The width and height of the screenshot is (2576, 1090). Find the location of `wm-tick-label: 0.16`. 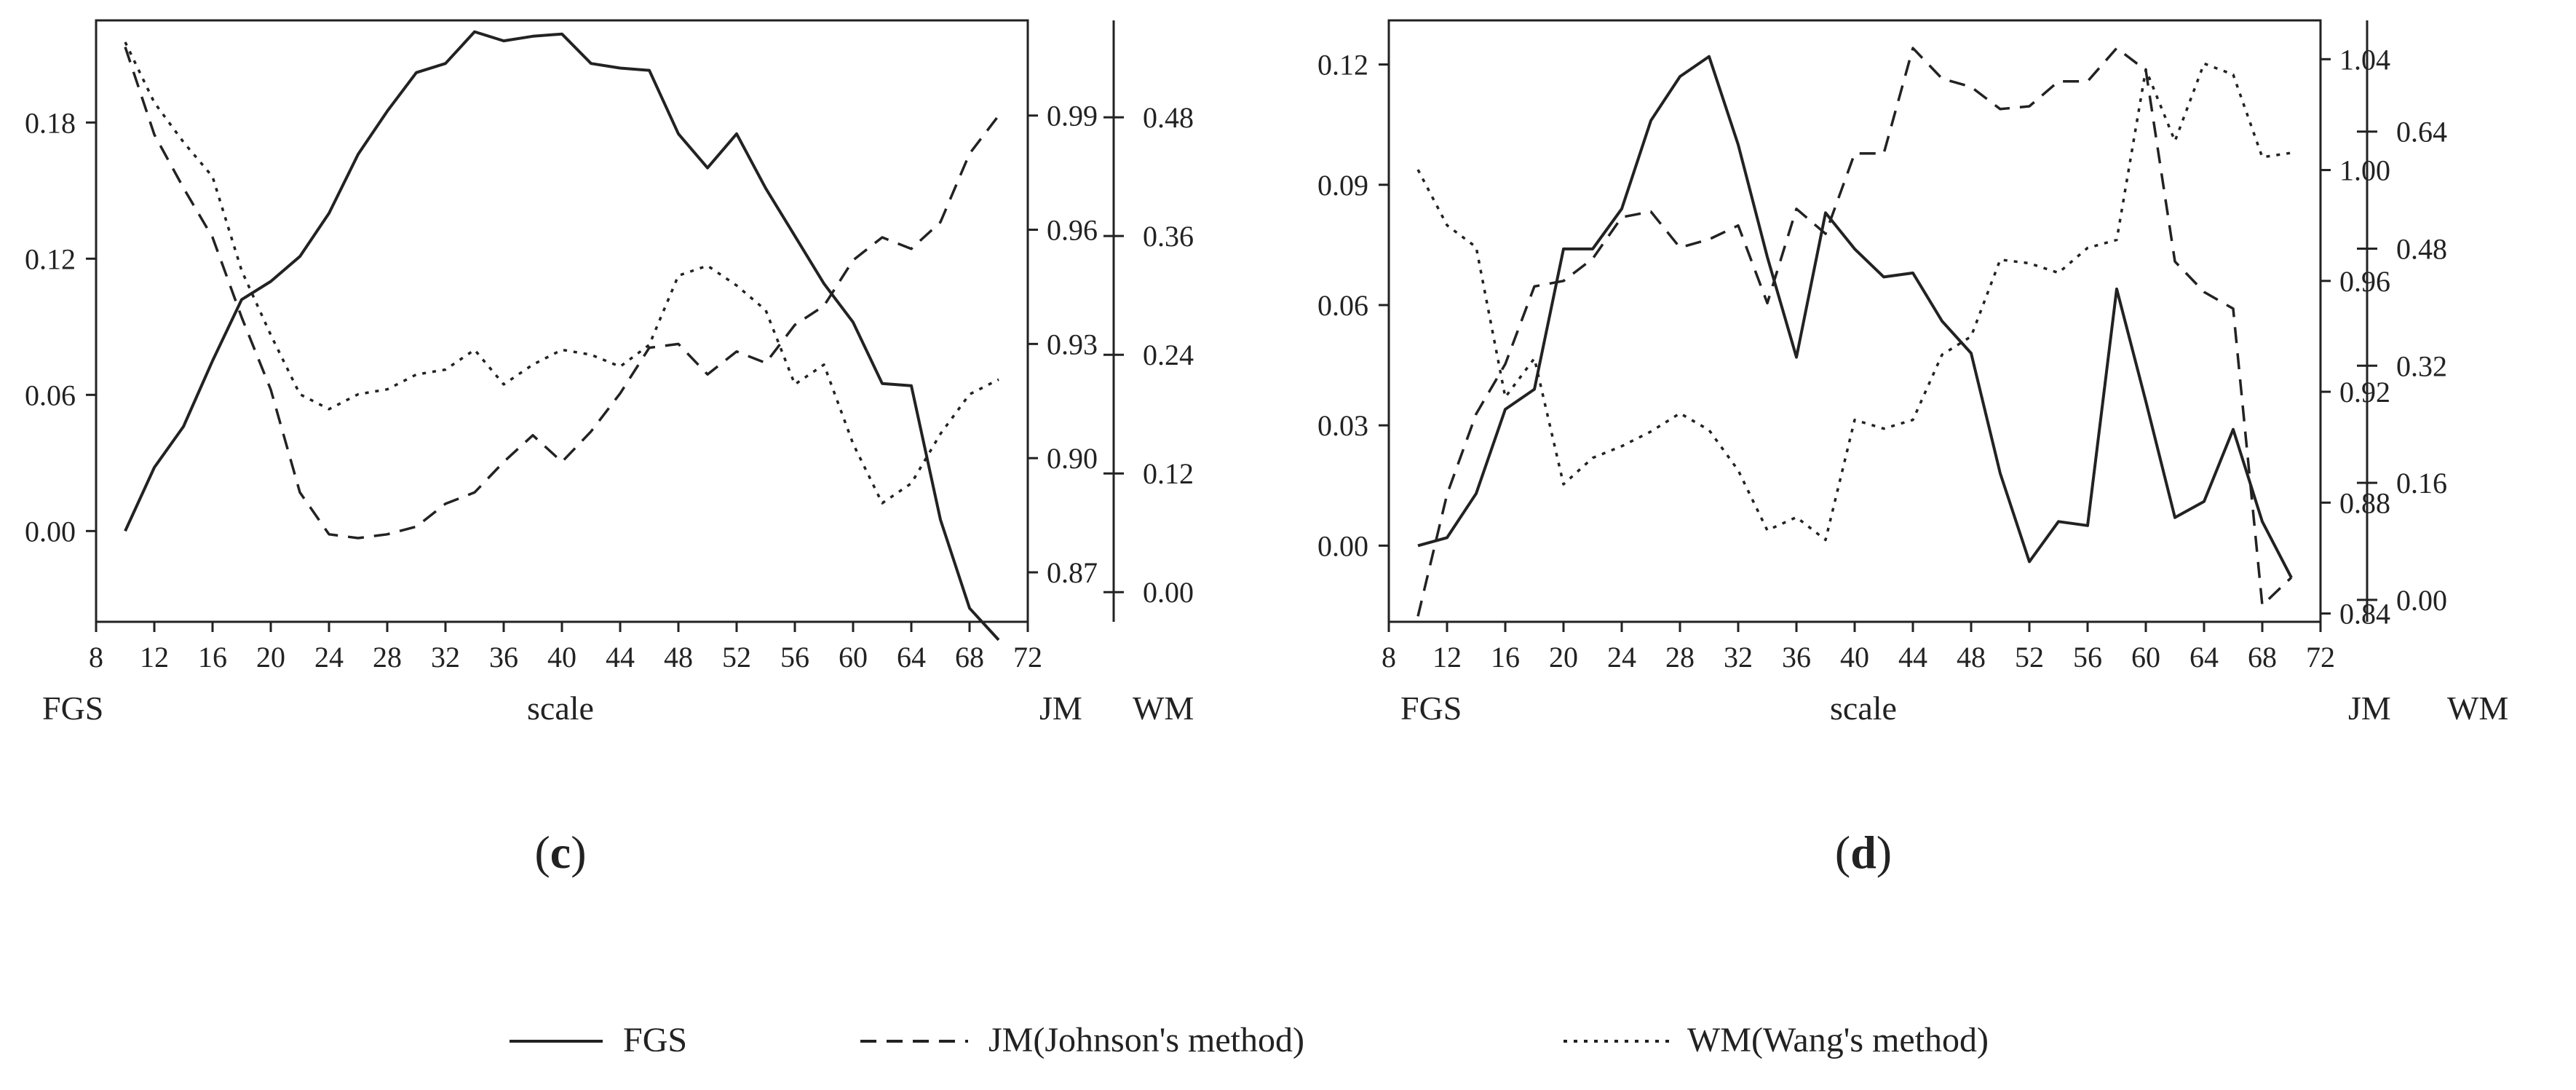

wm-tick-label: 0.16 is located at coordinates (2421, 483).